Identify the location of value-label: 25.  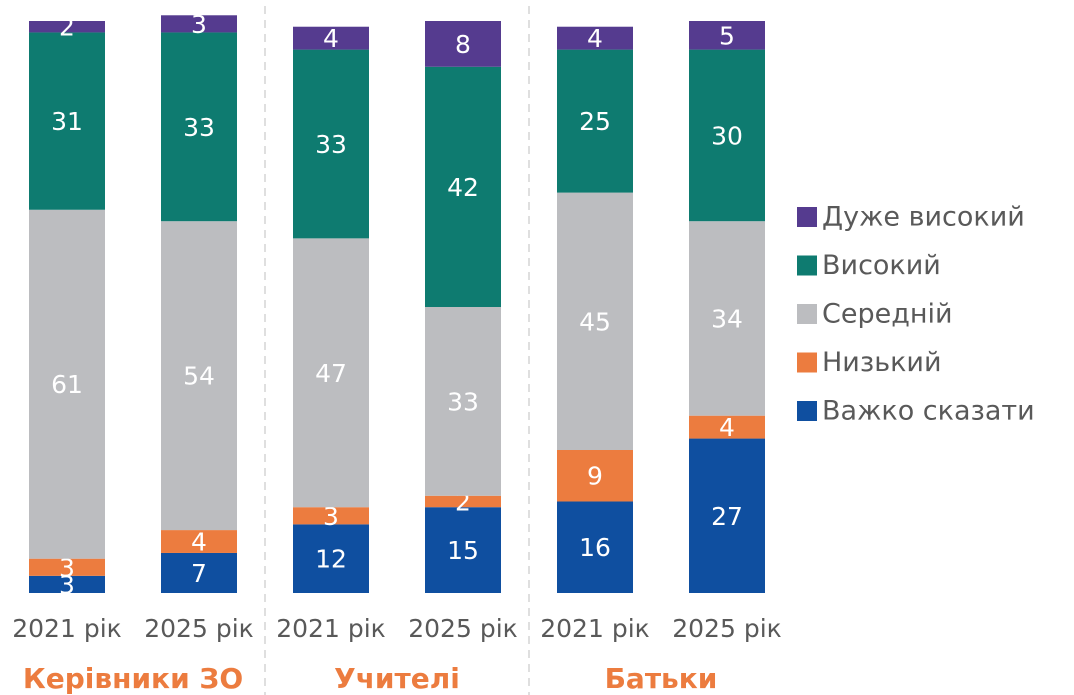
(595, 121).